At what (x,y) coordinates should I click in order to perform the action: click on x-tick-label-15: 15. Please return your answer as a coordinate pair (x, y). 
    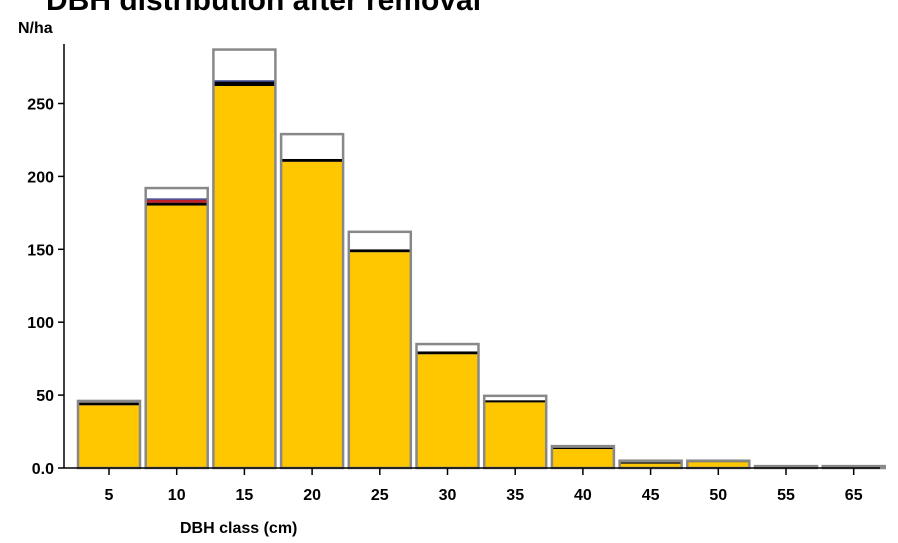
    Looking at the image, I should click on (245, 495).